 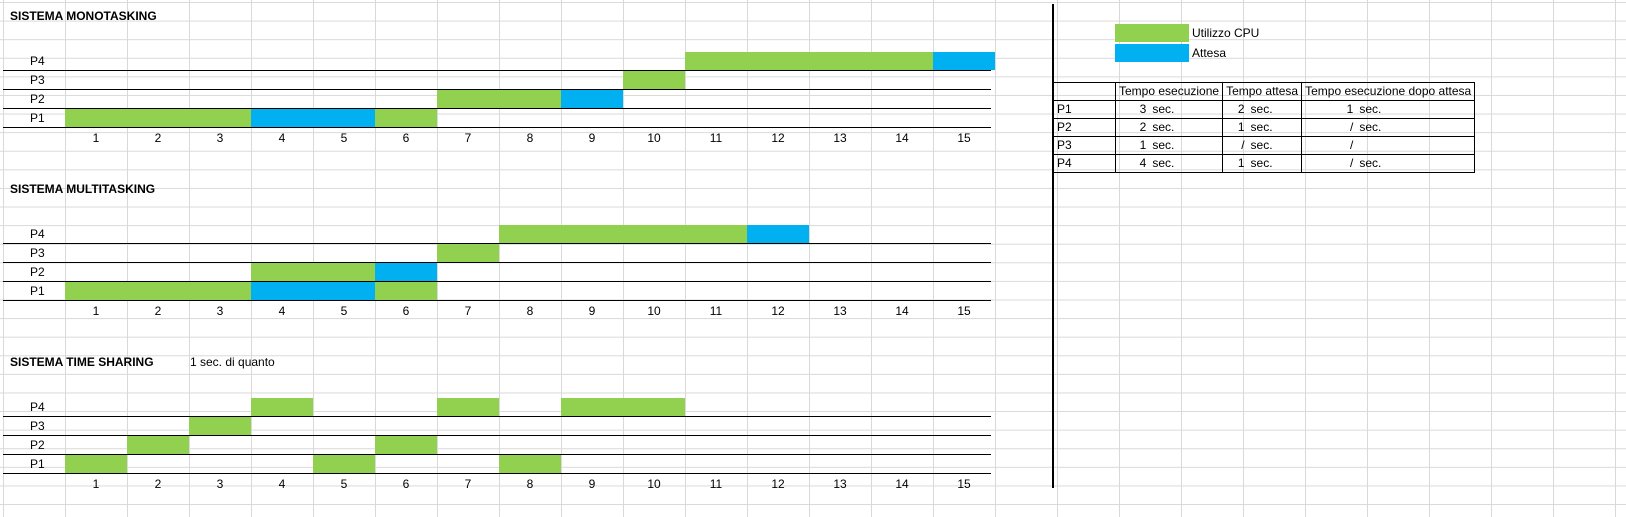 What do you see at coordinates (1209, 53) in the screenshot?
I see `legend-wait-label: Attesa` at bounding box center [1209, 53].